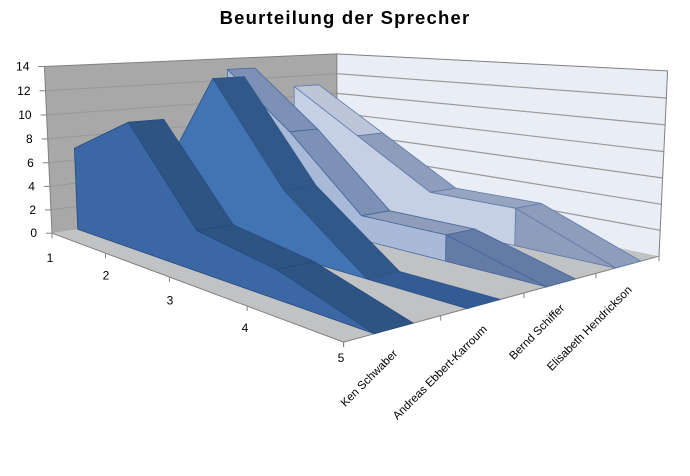 This screenshot has height=476, width=690. Describe the element at coordinates (23, 67) in the screenshot. I see `svg-text: 14` at that location.